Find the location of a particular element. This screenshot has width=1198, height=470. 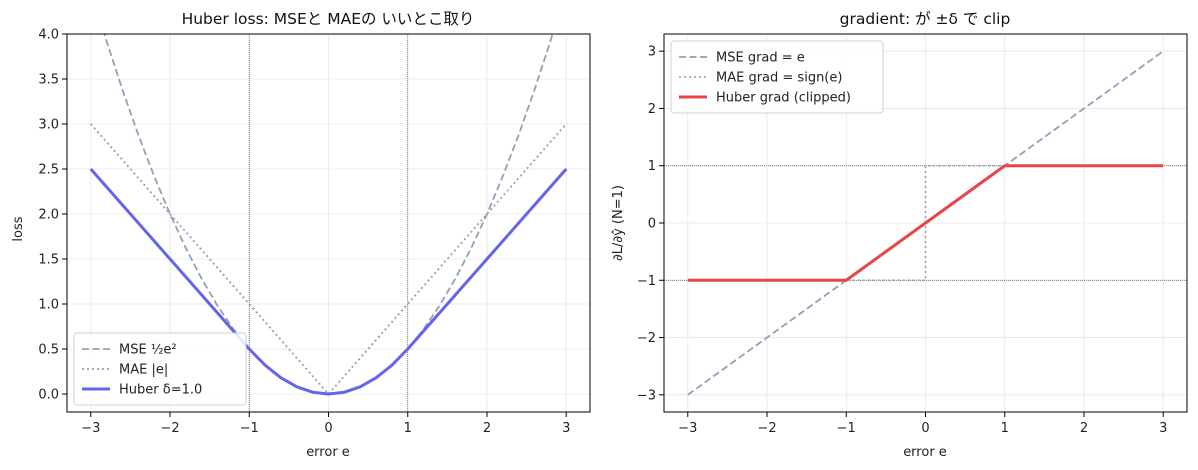

series-line is located at coordinates (925, 223).